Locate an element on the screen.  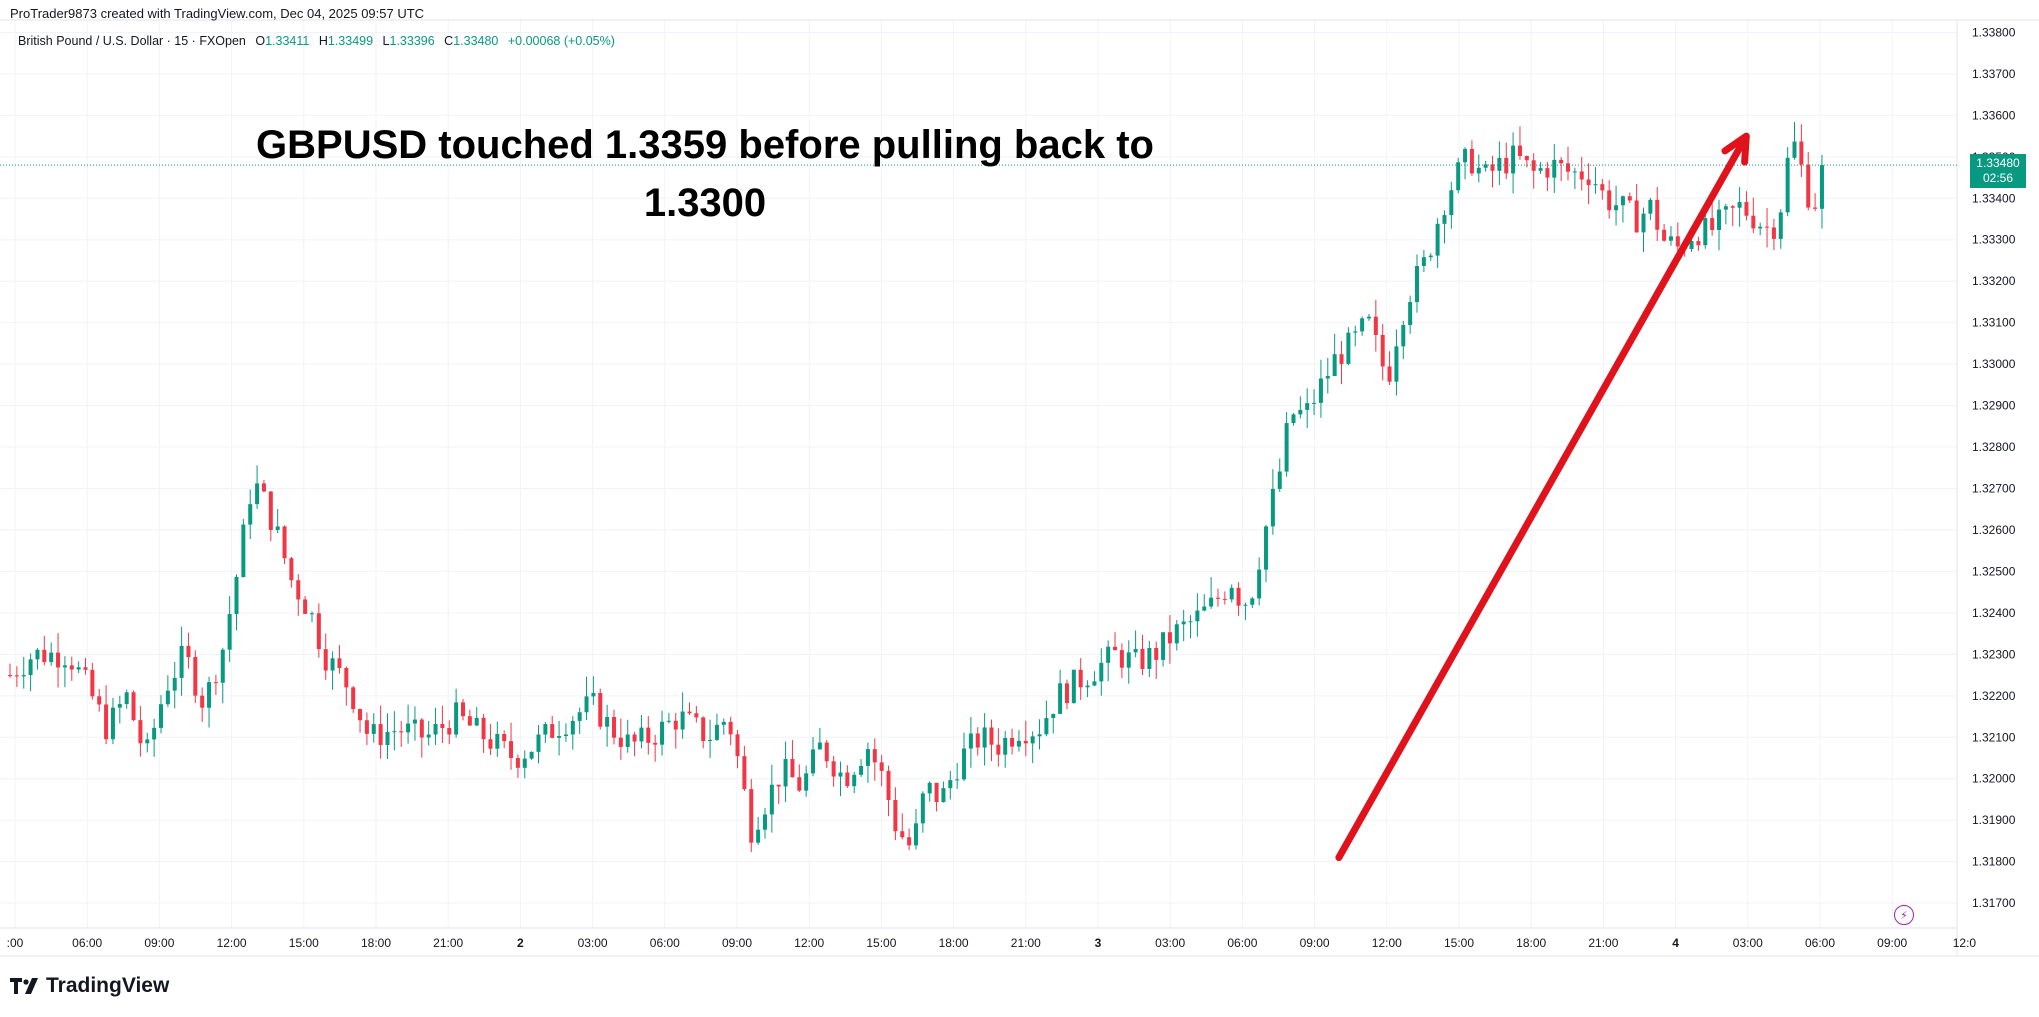
x-tick-label: 2 is located at coordinates (520, 943).